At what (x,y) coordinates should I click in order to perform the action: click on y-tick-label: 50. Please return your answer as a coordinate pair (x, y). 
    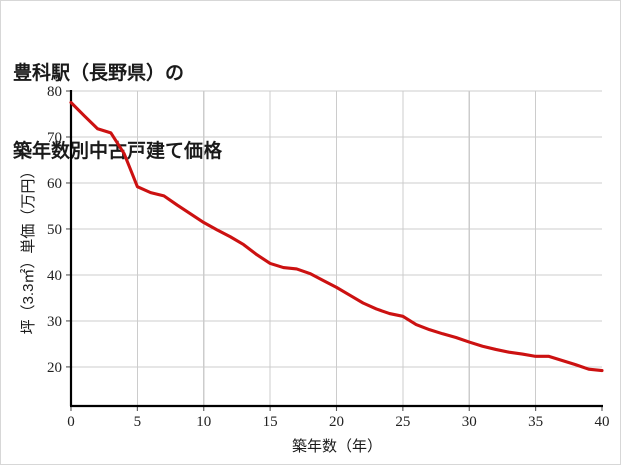
    Looking at the image, I should click on (54, 230).